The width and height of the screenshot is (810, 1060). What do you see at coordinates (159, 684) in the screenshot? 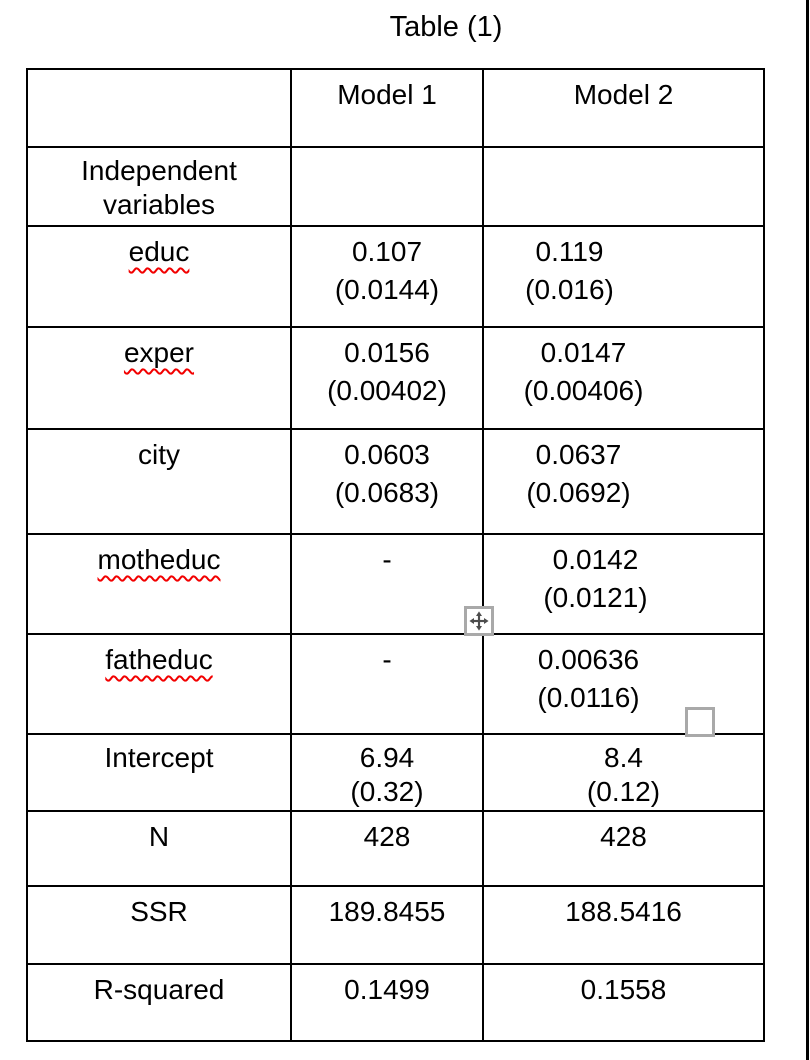
I see `cell-label-fatheduc: fatheduc` at bounding box center [159, 684].